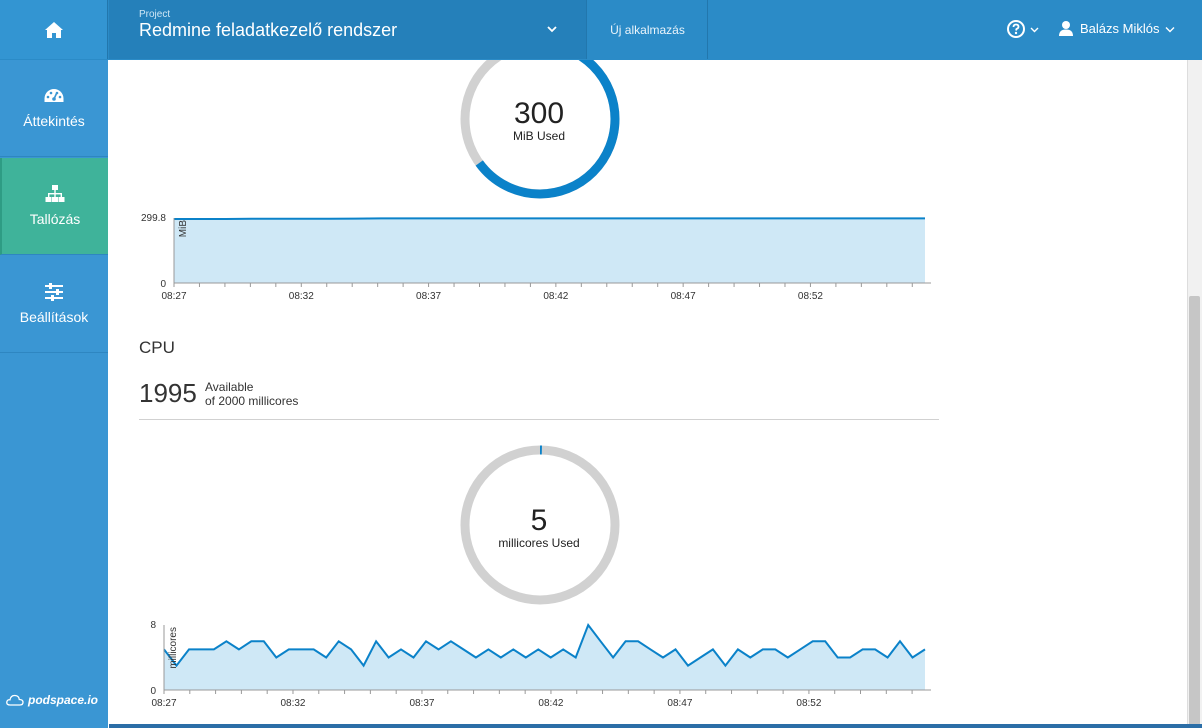  Describe the element at coordinates (155, 14) in the screenshot. I see `project-caption: Project` at that location.